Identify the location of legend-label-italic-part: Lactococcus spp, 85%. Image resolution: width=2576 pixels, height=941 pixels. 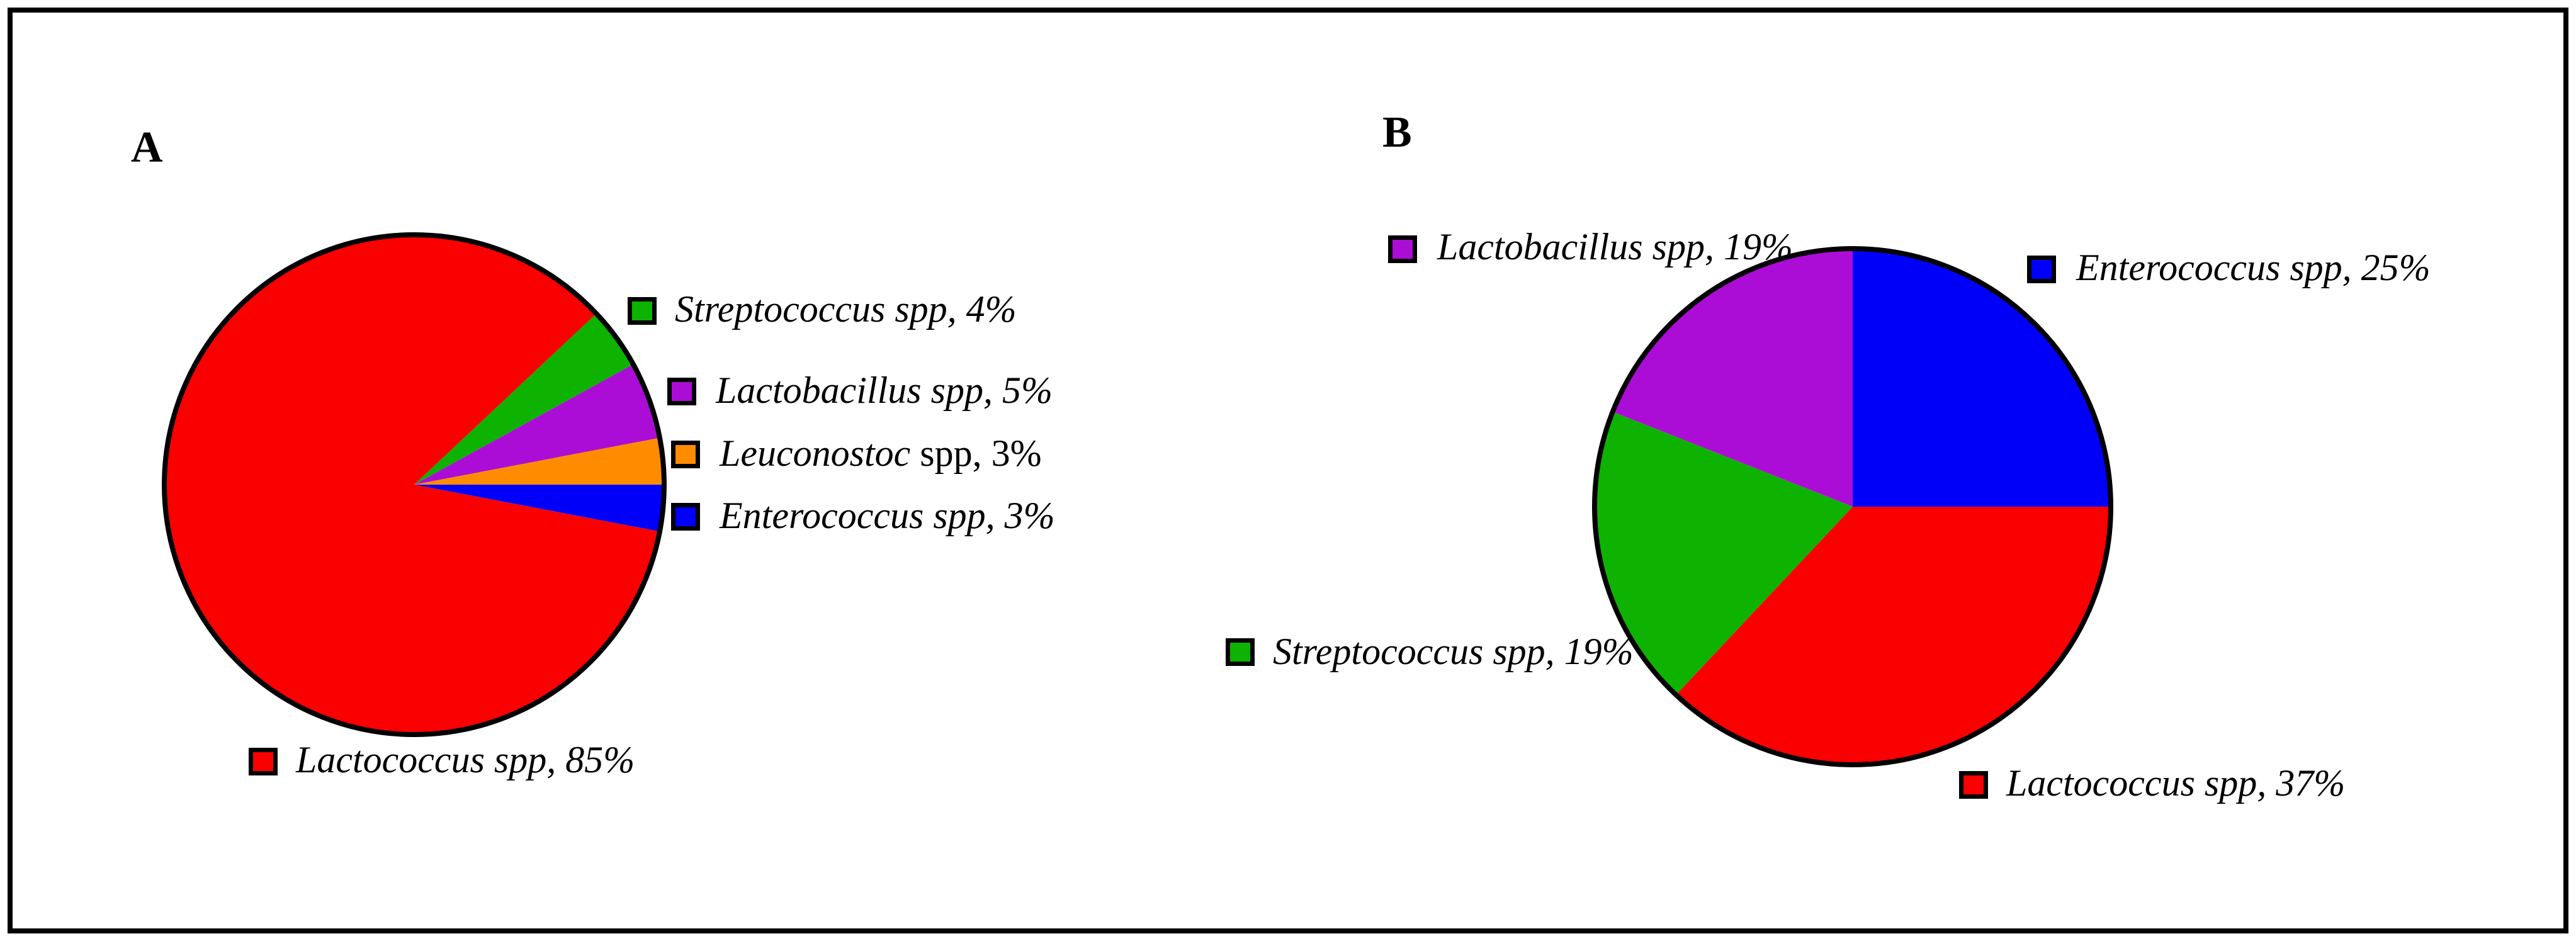
(465, 759).